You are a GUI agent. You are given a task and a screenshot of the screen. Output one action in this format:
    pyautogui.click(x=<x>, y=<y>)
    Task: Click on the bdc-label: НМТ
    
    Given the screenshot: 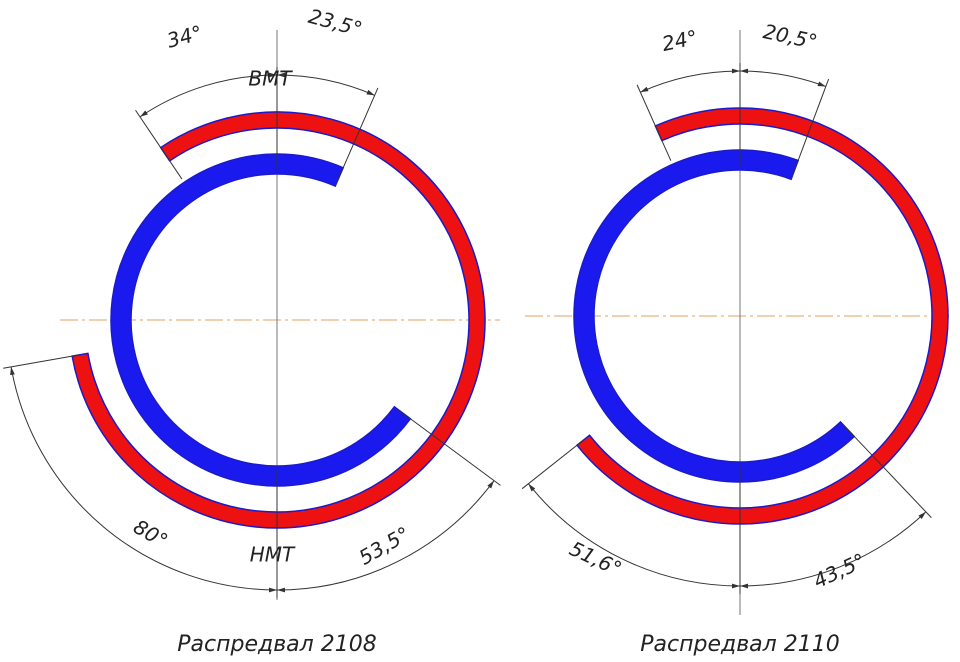 What is the action you would take?
    pyautogui.click(x=273, y=555)
    